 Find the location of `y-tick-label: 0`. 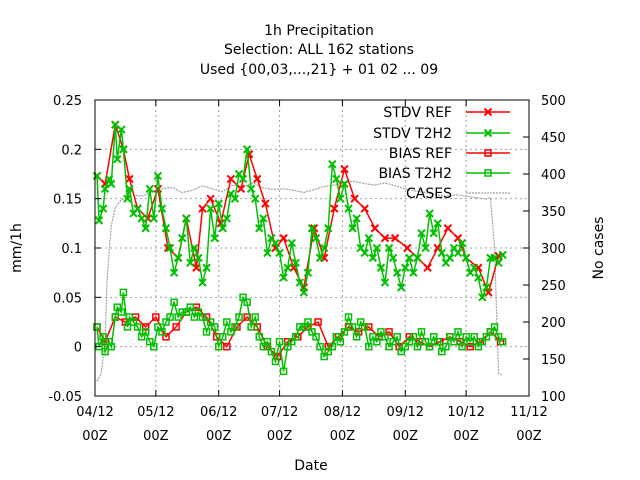

y-tick-label: 0 is located at coordinates (78, 348).